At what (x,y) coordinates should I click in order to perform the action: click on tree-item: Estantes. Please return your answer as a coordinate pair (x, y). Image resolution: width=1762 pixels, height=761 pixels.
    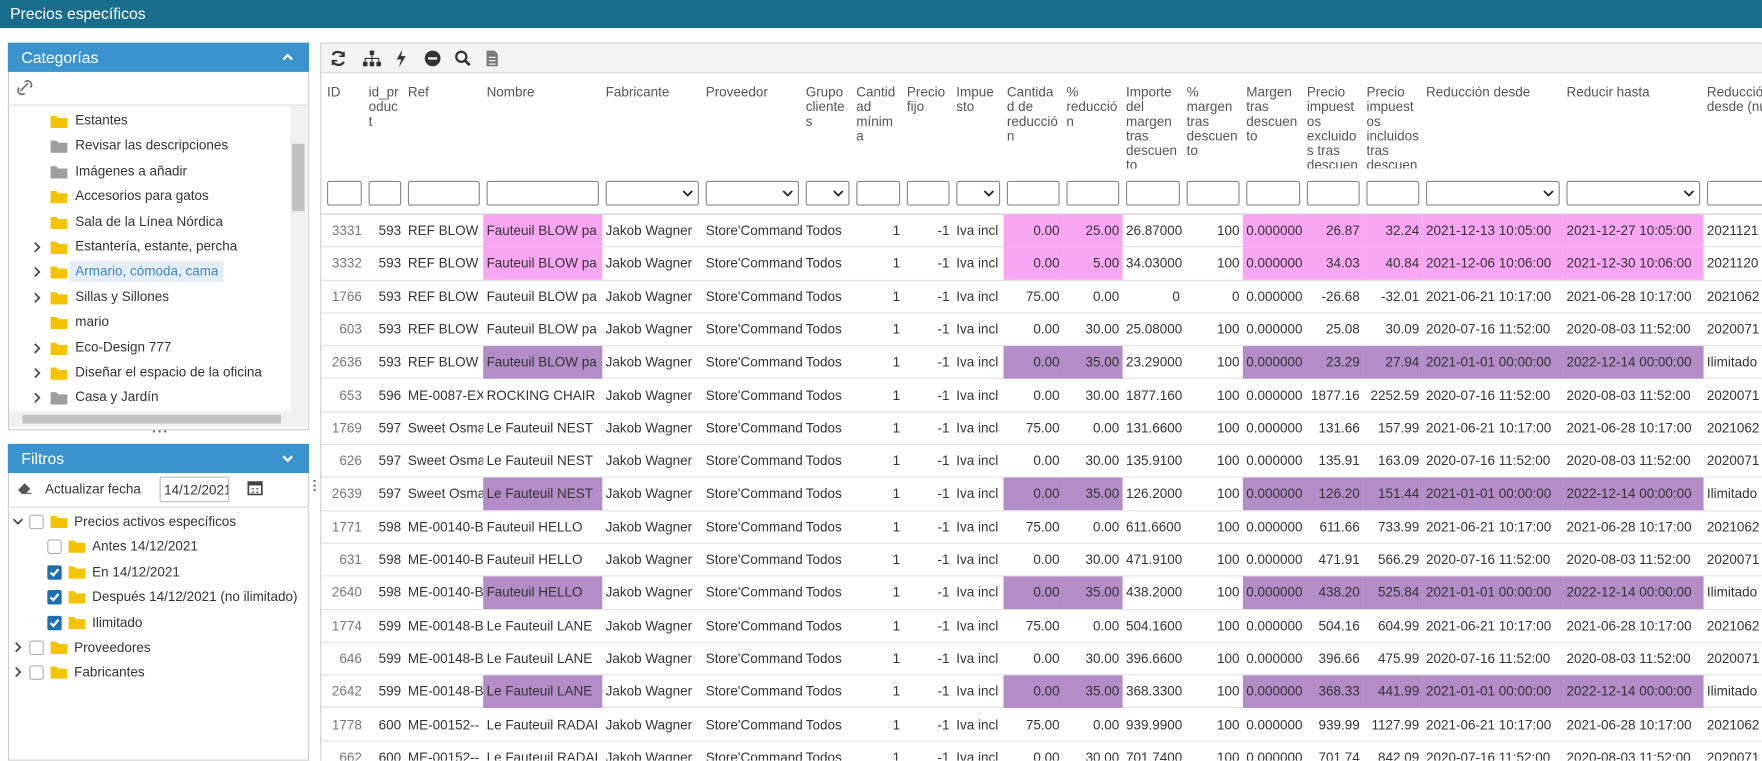
    Looking at the image, I should click on (149, 121).